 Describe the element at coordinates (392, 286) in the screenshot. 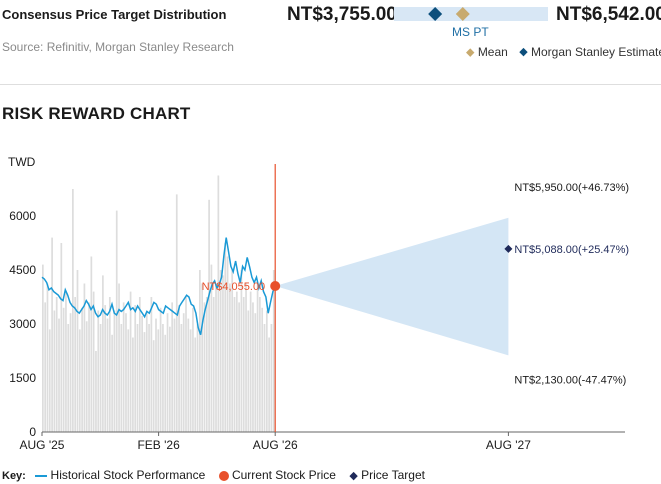

I see `price-target-cone` at that location.